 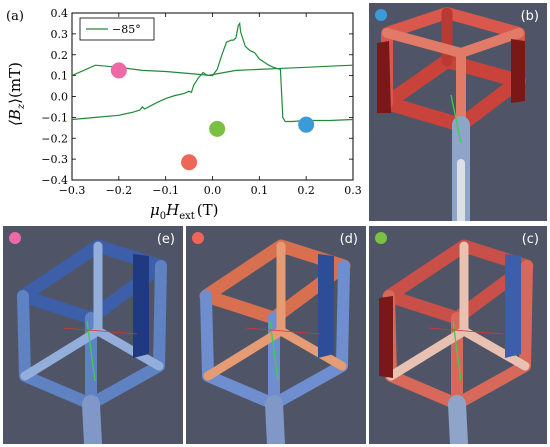 I want to click on marker-group, so click(x=212, y=116).